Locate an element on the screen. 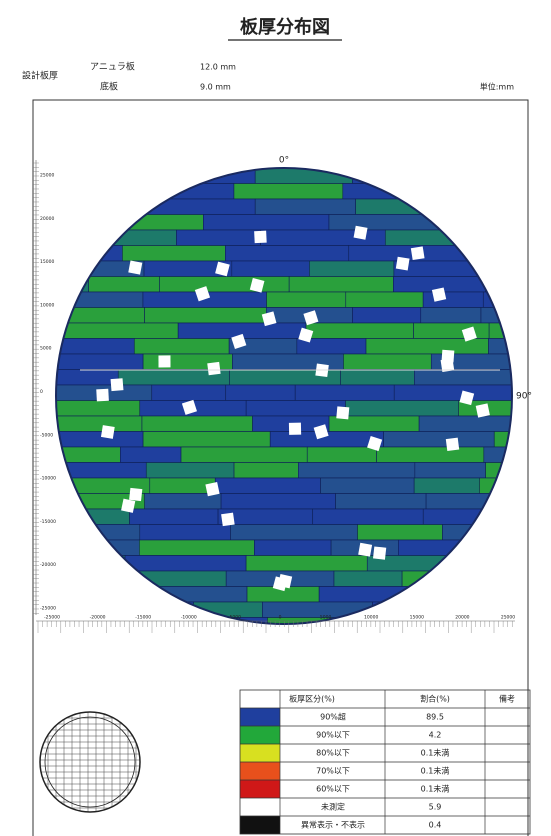 This screenshot has height=836, width=551. bottom-label: 底板 is located at coordinates (109, 87).